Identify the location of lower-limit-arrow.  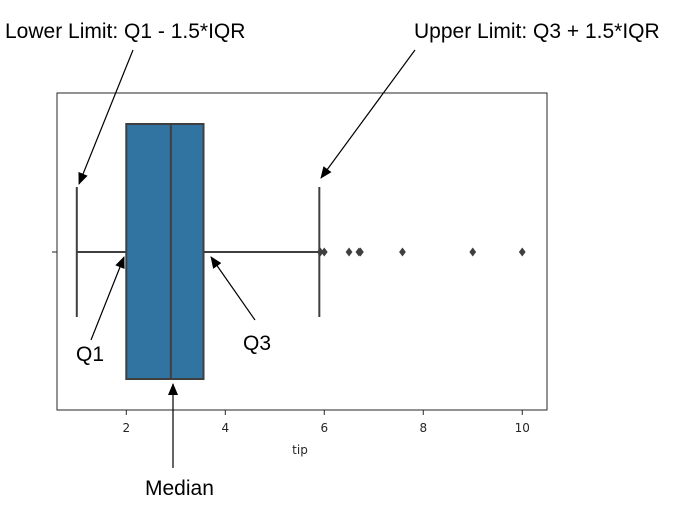
(106, 117).